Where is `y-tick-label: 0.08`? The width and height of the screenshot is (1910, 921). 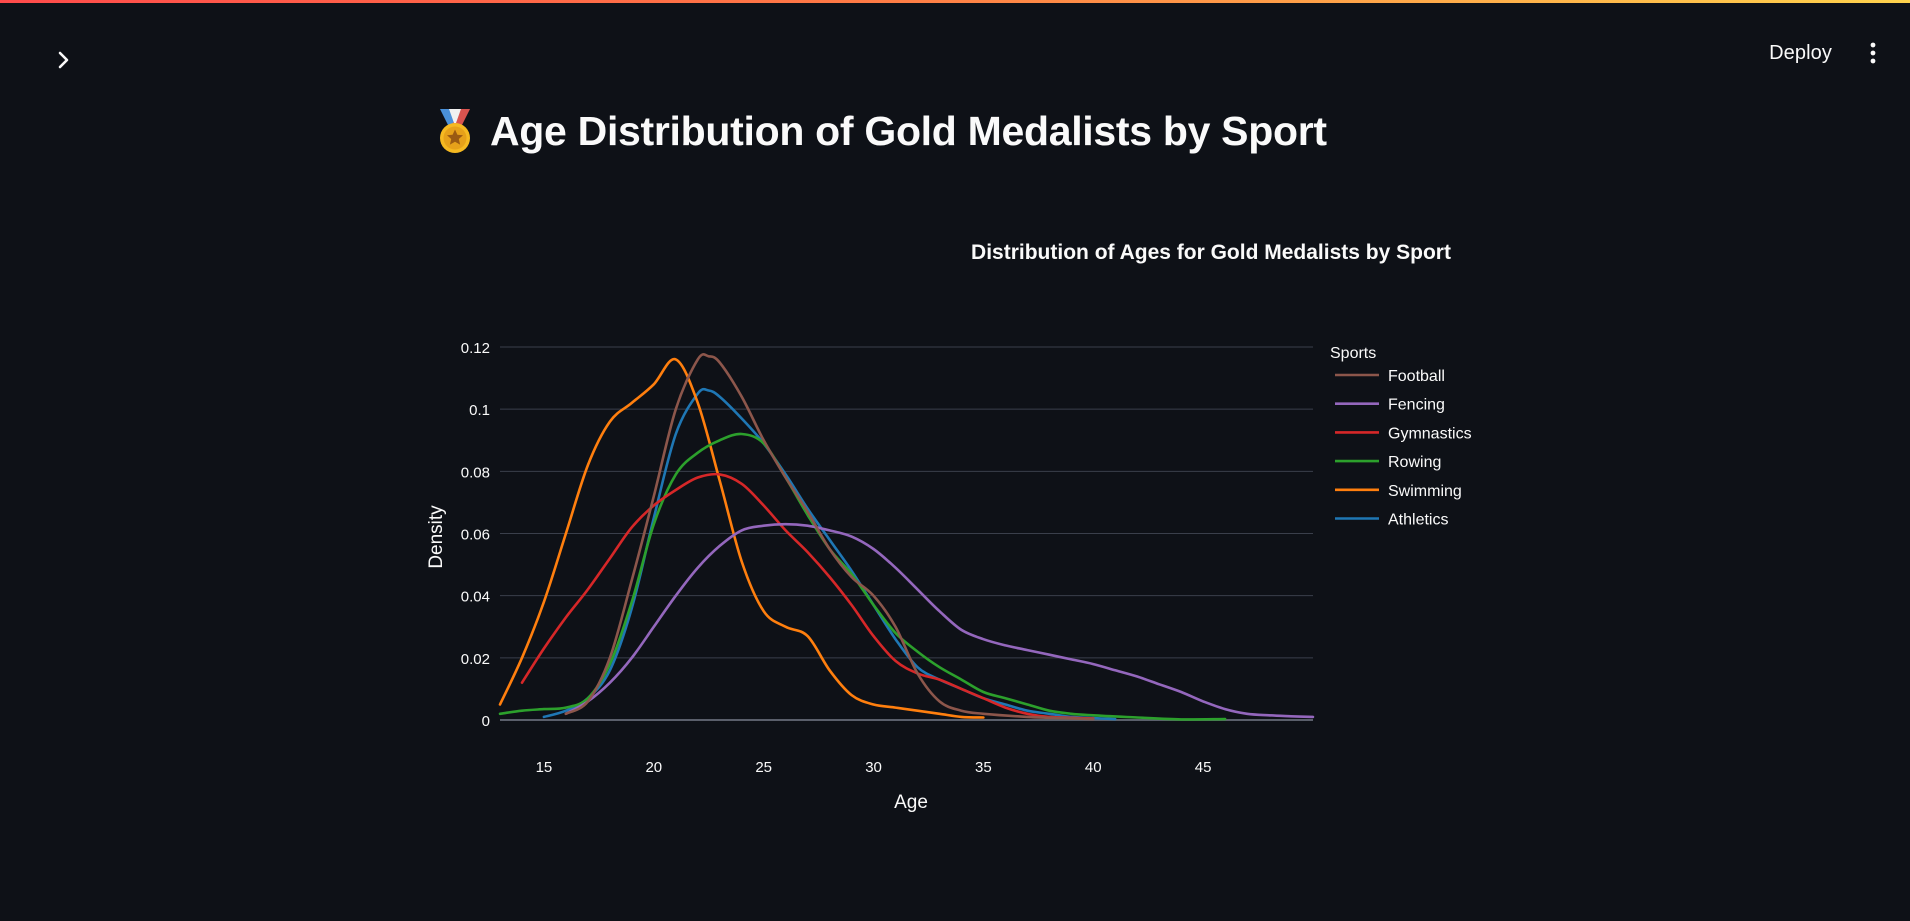 y-tick-label: 0.08 is located at coordinates (475, 472).